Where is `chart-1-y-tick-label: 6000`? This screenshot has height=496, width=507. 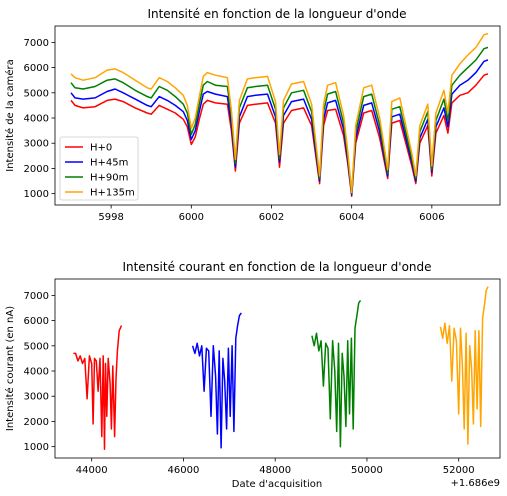
chart-1-y-tick-label: 6000 is located at coordinates (36, 321).